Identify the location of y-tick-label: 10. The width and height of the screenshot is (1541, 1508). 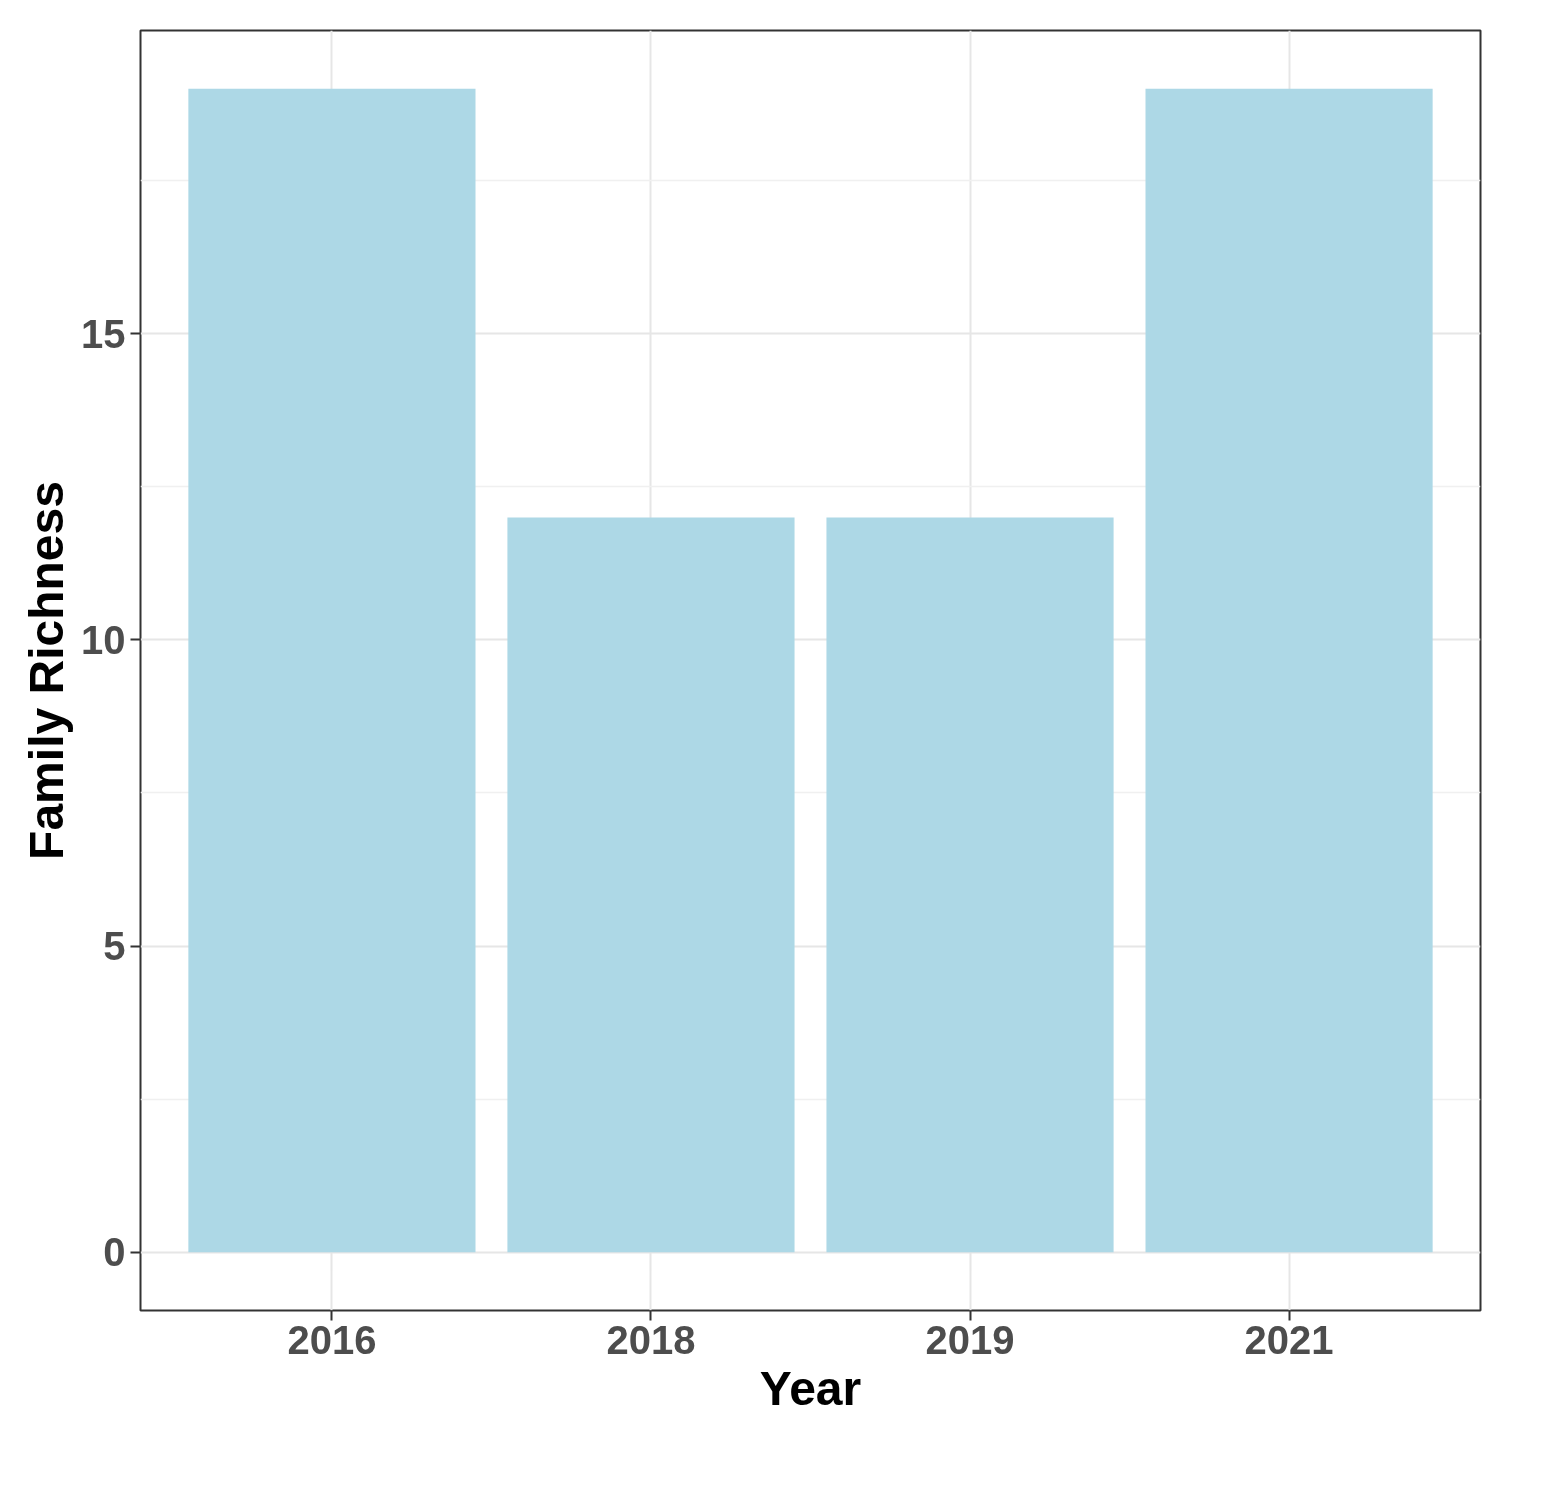
(103, 639).